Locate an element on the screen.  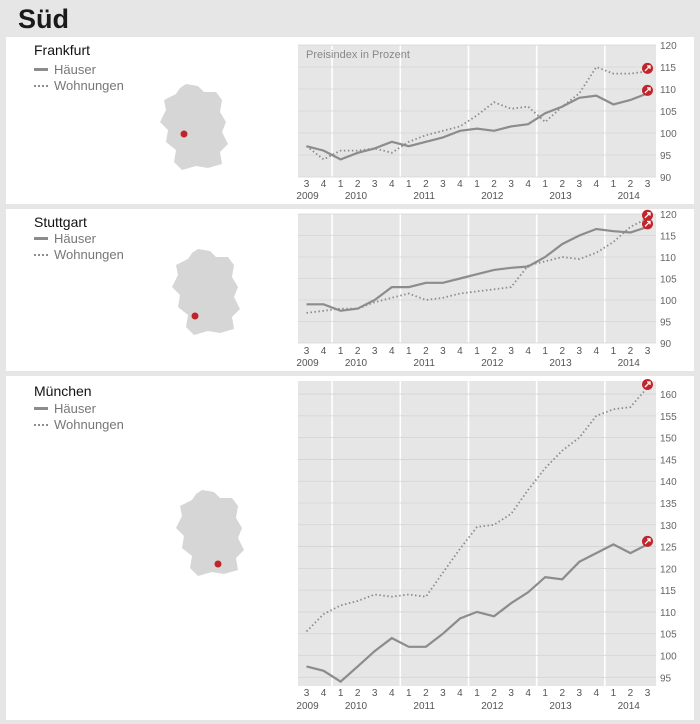
y-tick-label: 105 is located at coordinates (668, 280).